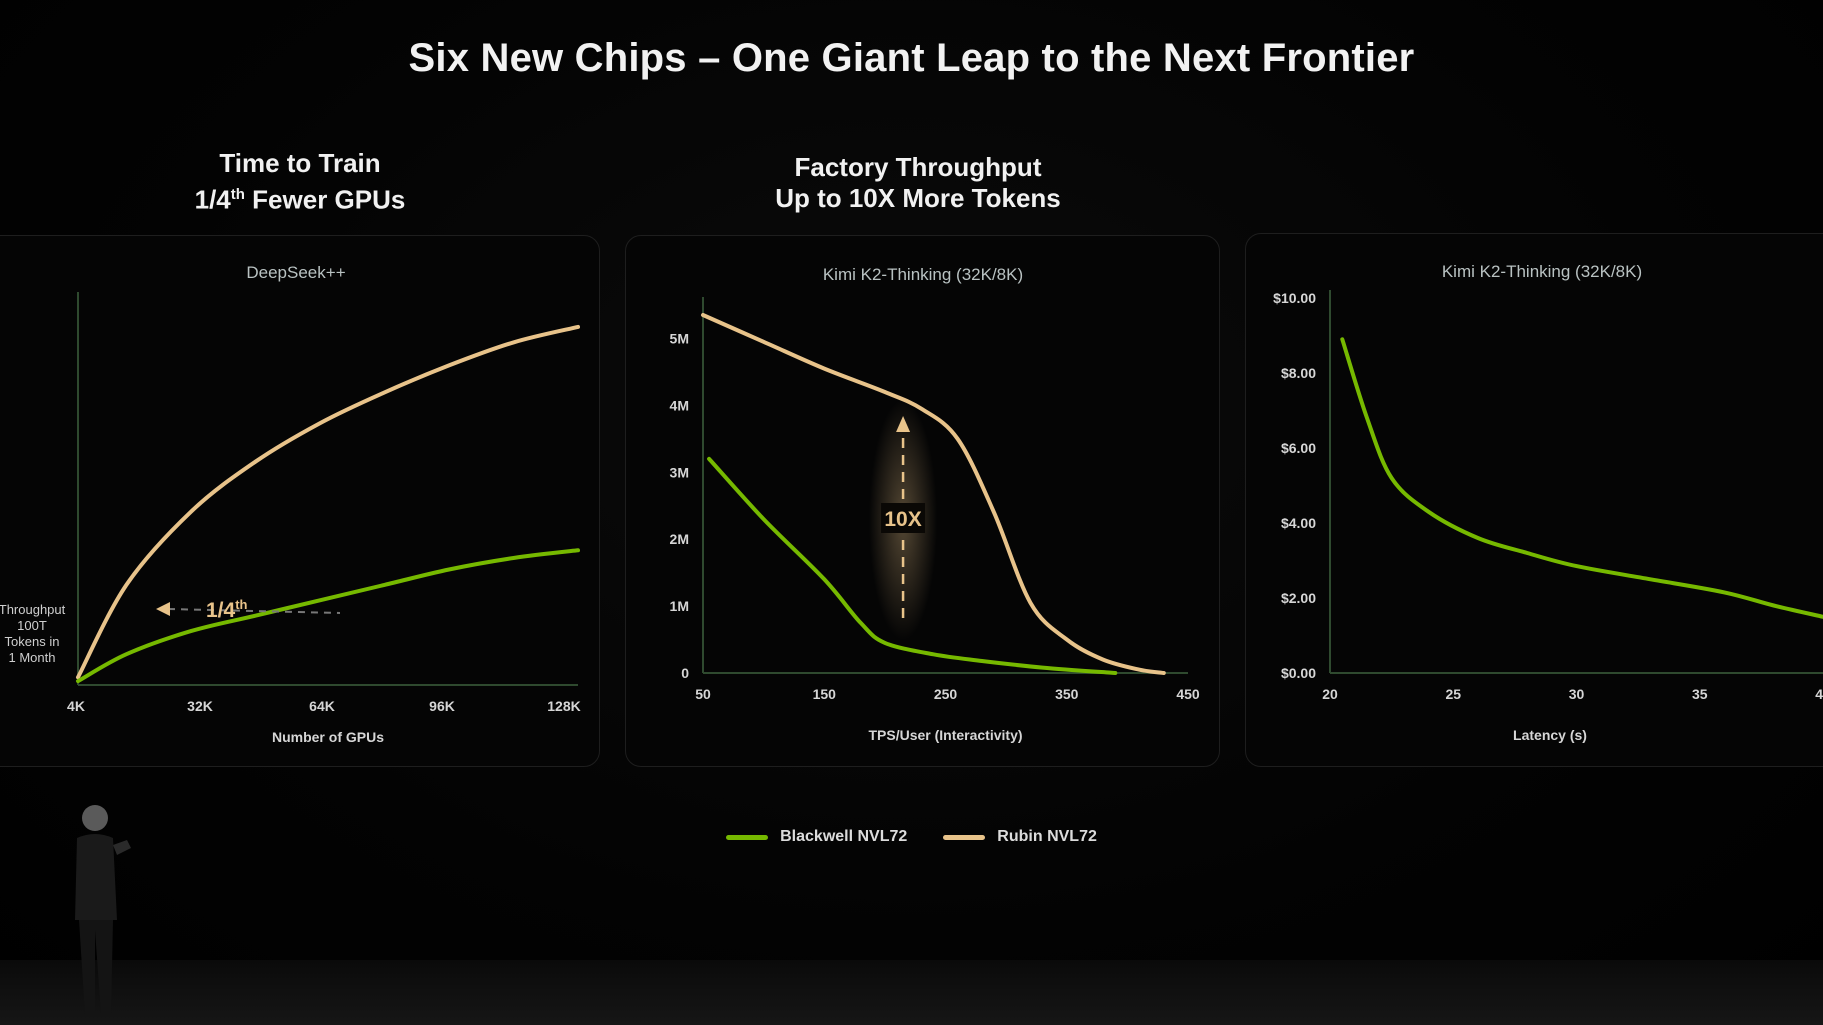 The height and width of the screenshot is (1025, 1823). Describe the element at coordinates (32, 641) in the screenshot. I see `y-axis-label-line: Tokens in` at that location.